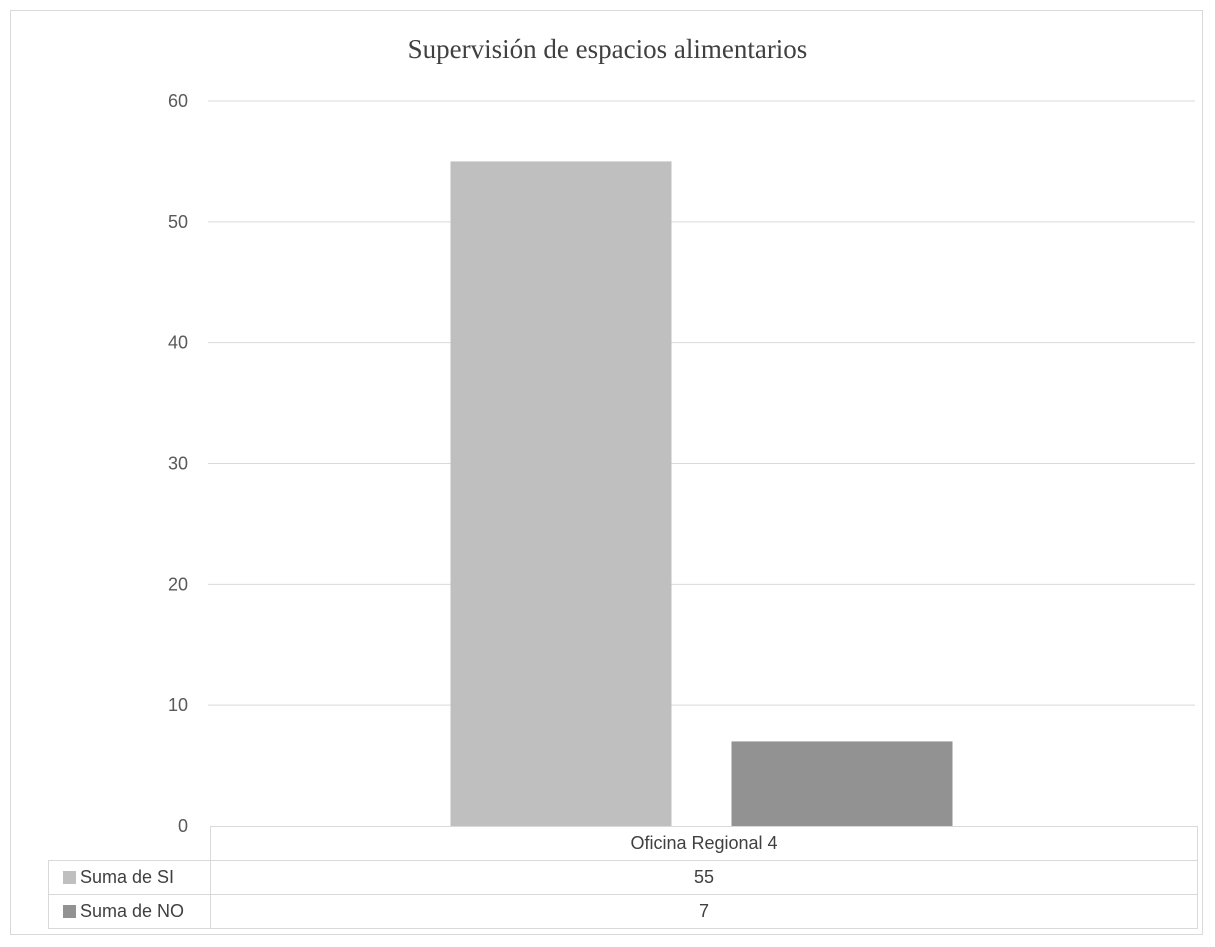 This screenshot has width=1215, height=947. I want to click on series-si-label-cell: Suma de SI, so click(129, 877).